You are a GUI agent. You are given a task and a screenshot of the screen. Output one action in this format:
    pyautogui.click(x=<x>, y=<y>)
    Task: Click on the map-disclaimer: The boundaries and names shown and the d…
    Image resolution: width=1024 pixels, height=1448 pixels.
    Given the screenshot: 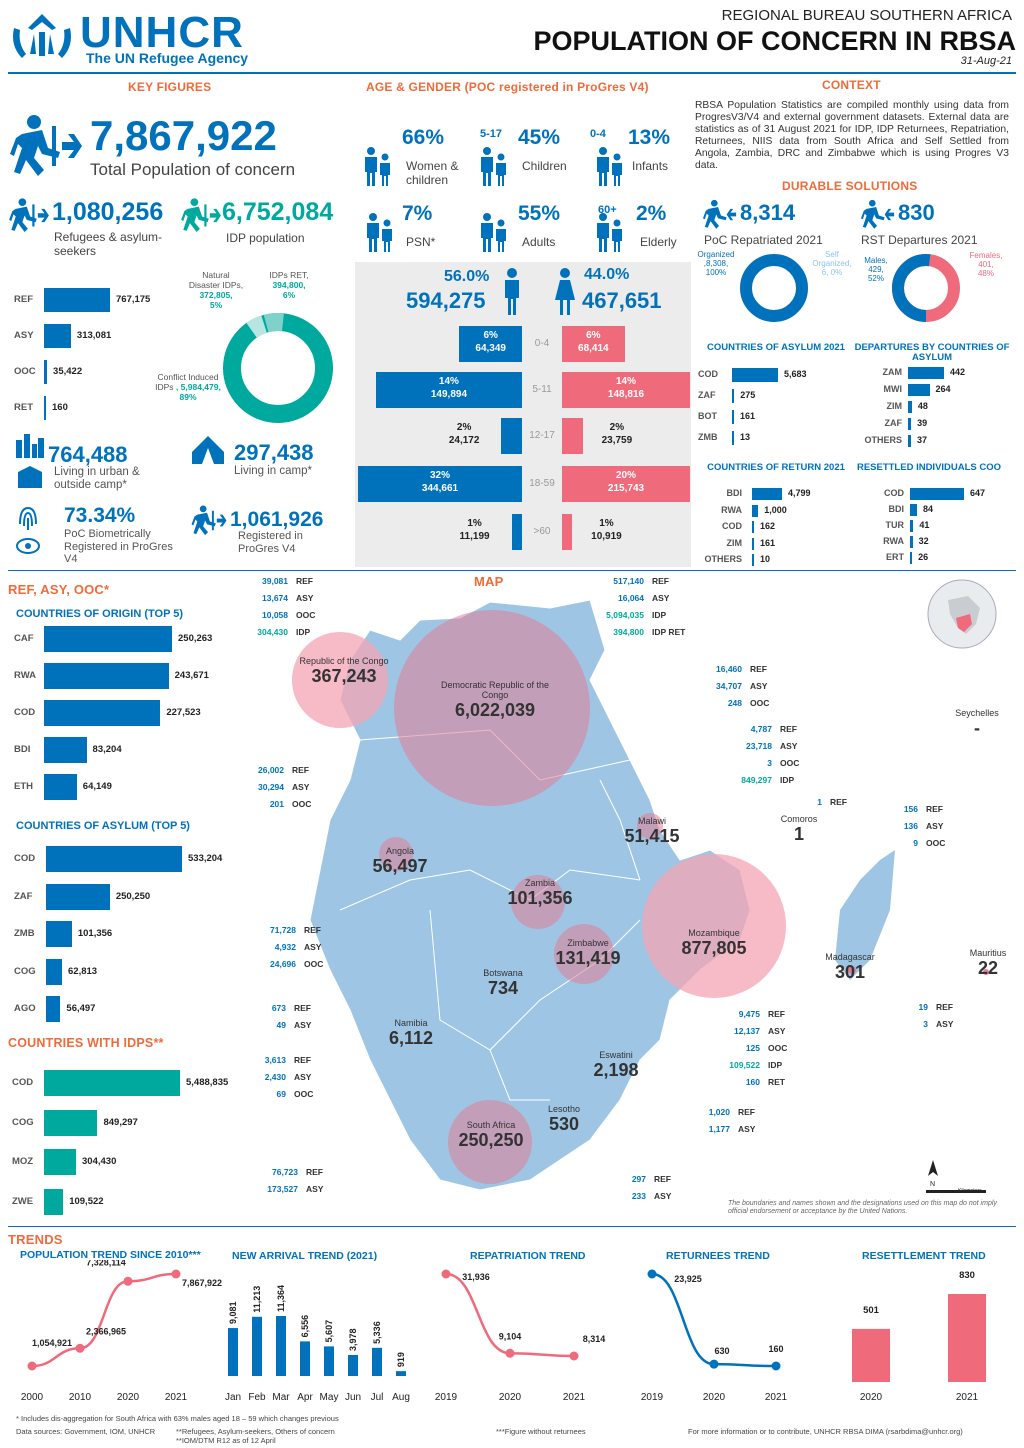 What is the action you would take?
    pyautogui.click(x=862, y=1207)
    